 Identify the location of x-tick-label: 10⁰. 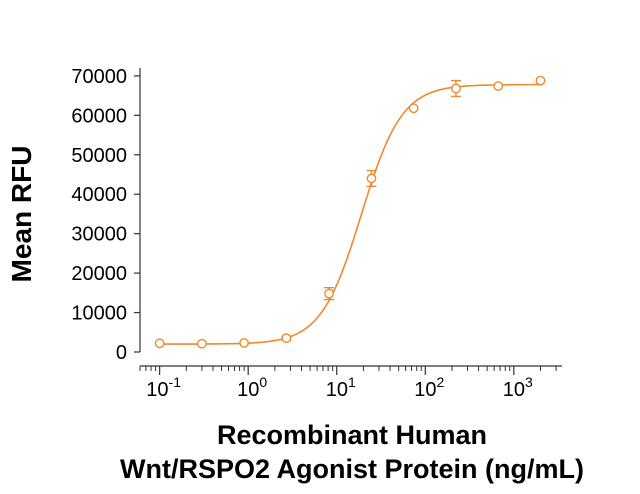
(252, 387).